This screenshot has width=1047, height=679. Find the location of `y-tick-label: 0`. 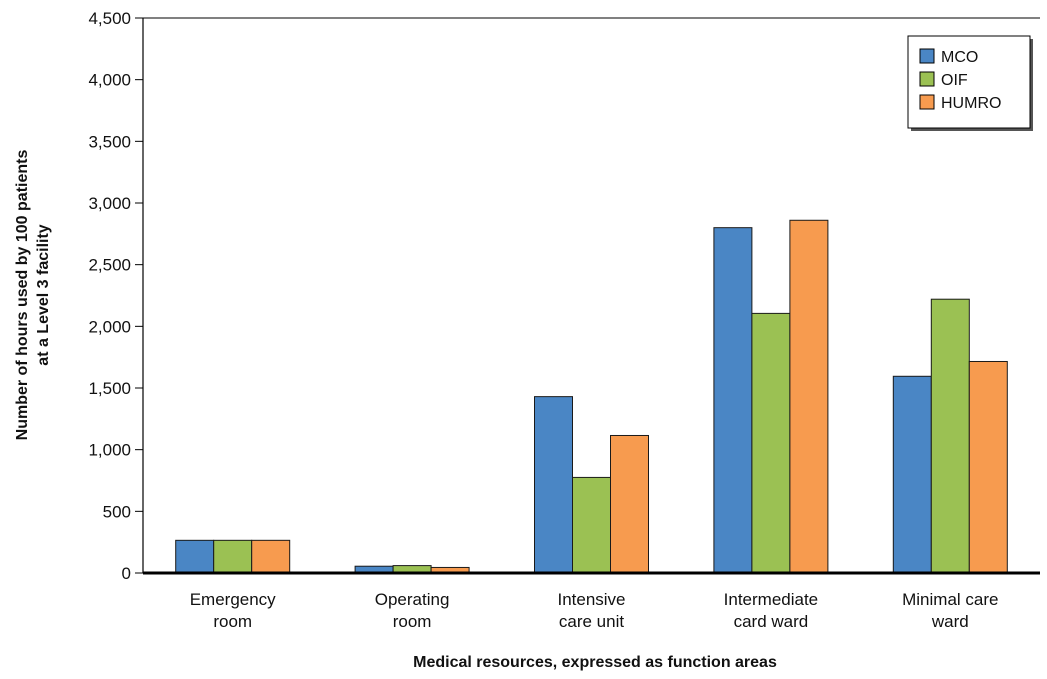

y-tick-label: 0 is located at coordinates (126, 573).